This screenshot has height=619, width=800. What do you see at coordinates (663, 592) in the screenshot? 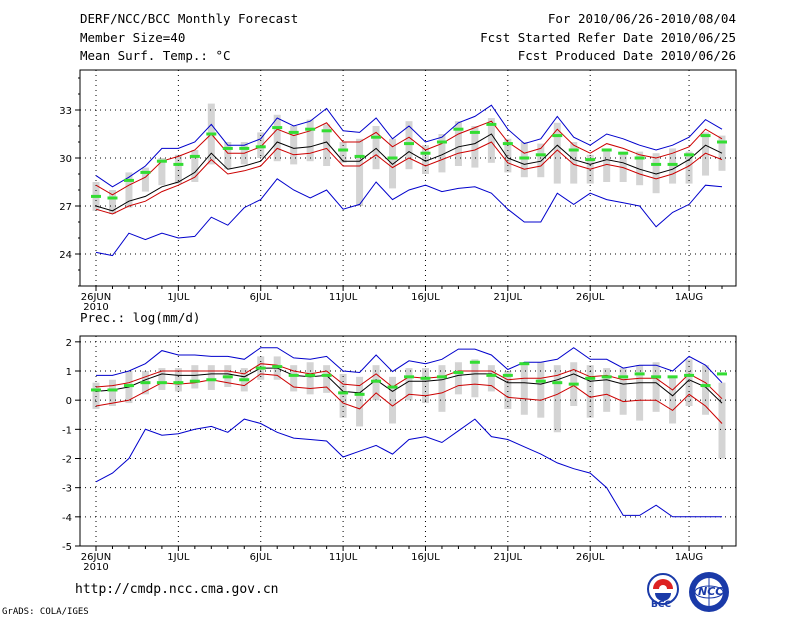
I see `bcc-logo: BCC` at bounding box center [663, 592].